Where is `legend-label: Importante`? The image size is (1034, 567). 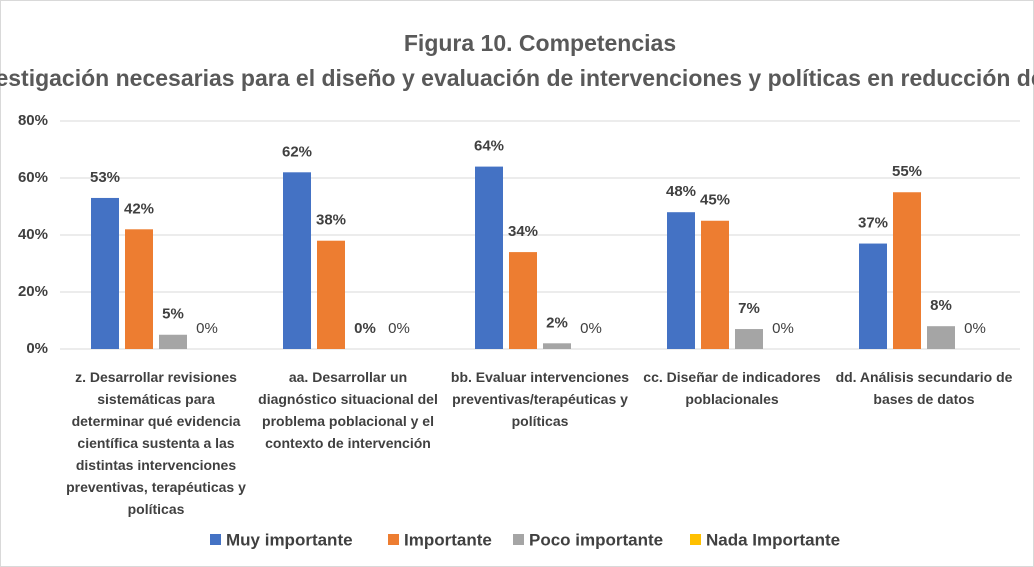
legend-label: Importante is located at coordinates (448, 539).